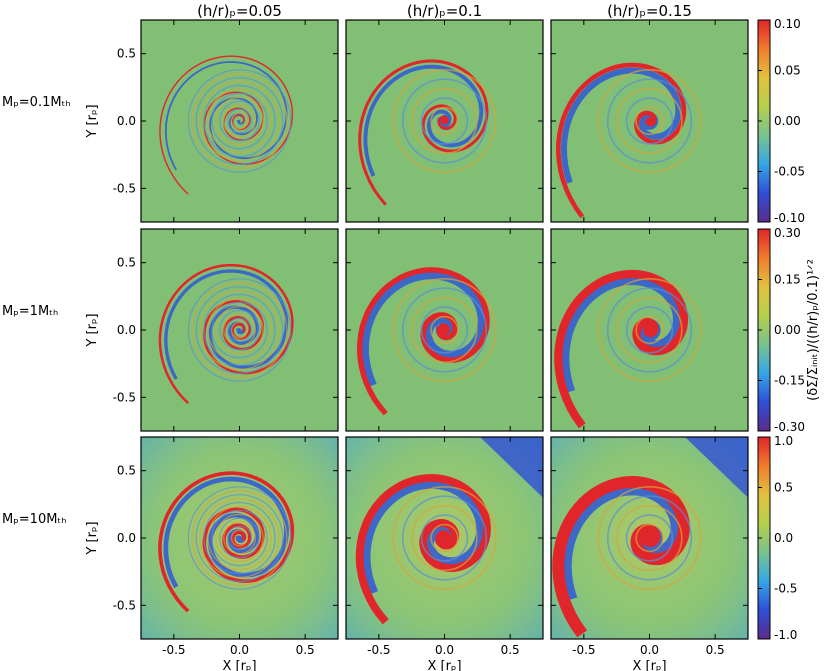 This screenshot has width=830, height=671. What do you see at coordinates (789, 172) in the screenshot?
I see `colorbar-tick-label: -0.05` at bounding box center [789, 172].